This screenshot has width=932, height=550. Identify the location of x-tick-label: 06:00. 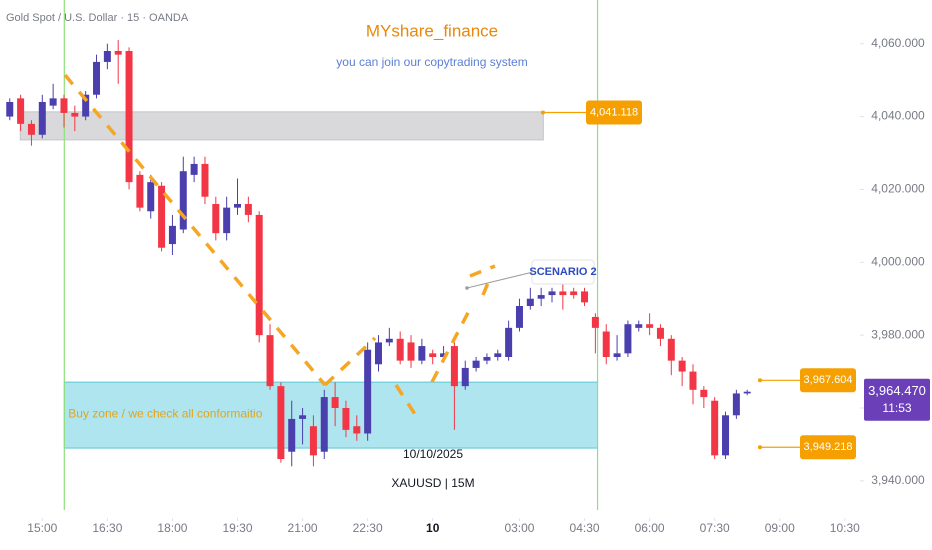
(650, 528).